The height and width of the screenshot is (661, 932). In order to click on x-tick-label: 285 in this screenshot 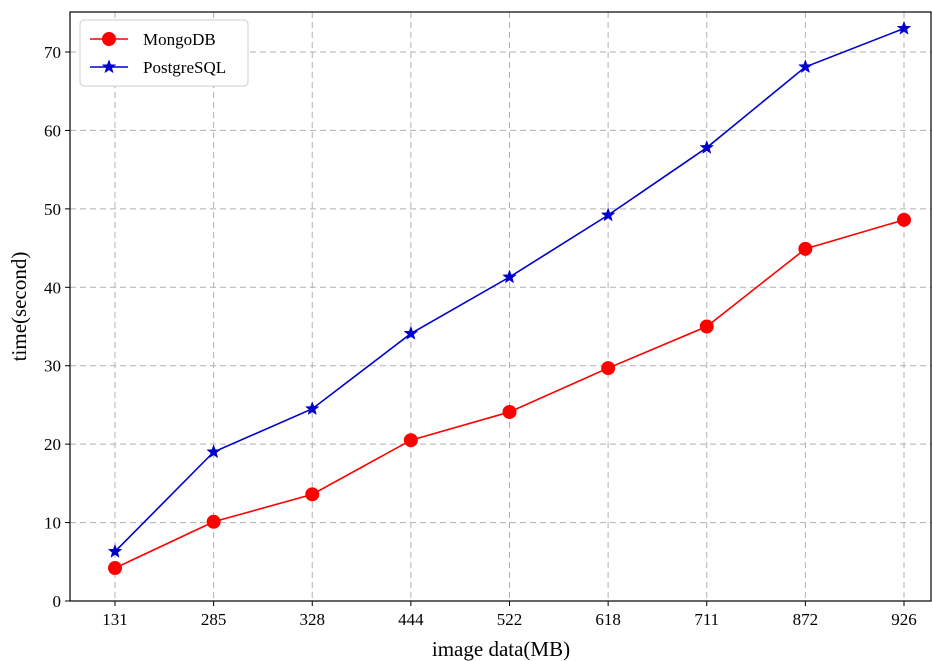, I will do `click(214, 619)`.